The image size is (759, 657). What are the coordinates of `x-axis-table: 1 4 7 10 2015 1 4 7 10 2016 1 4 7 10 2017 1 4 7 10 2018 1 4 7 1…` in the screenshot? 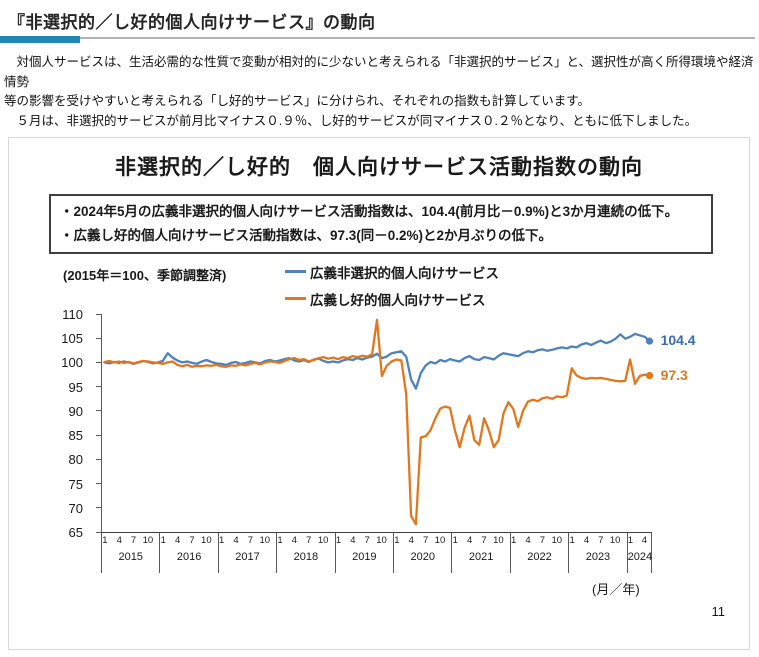 It's located at (376, 552).